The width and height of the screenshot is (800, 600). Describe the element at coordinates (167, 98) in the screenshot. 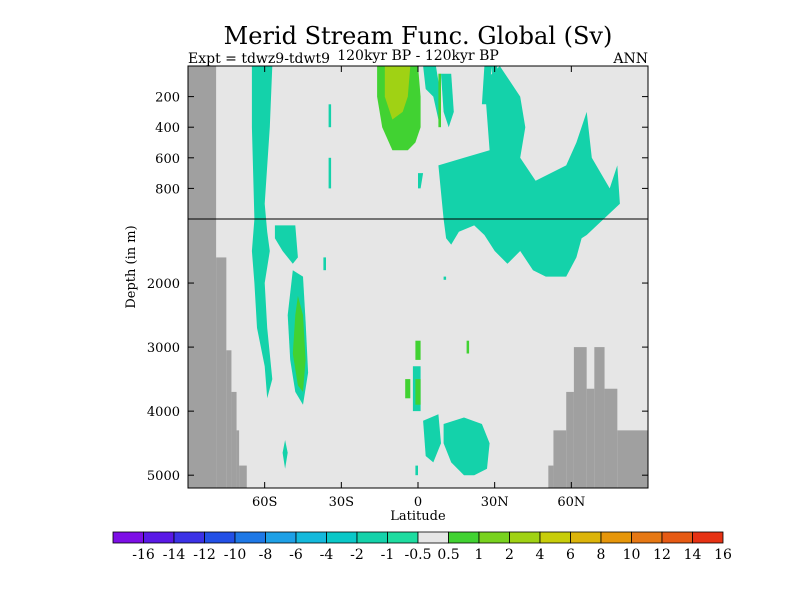

I see `y-tick-label-0: 200` at that location.